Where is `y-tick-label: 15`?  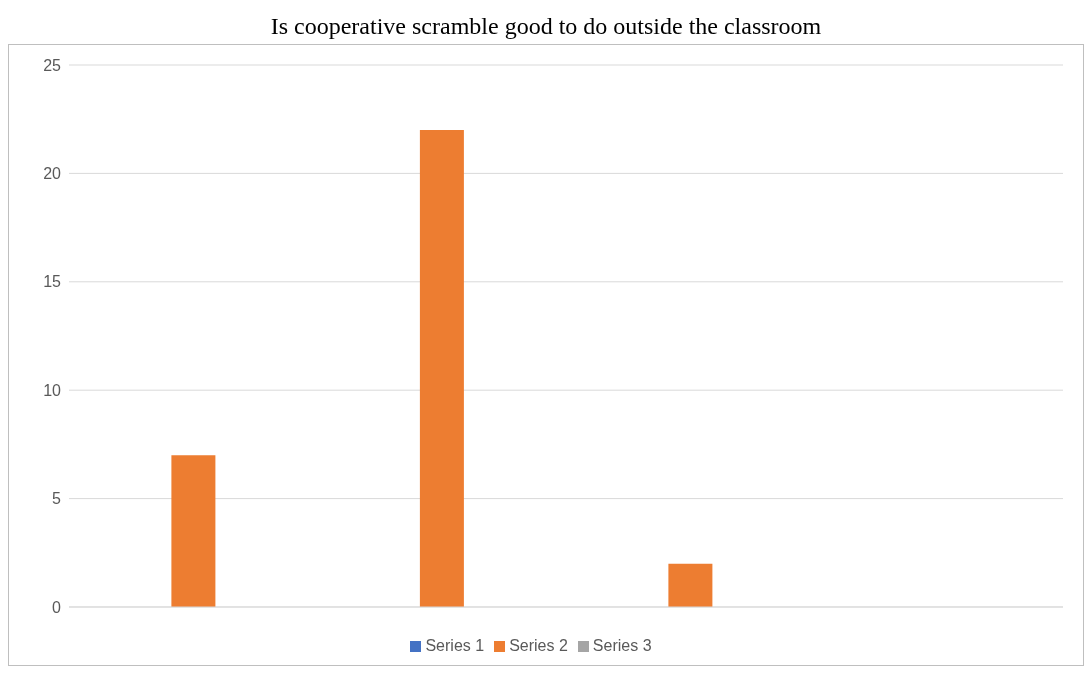 y-tick-label: 15 is located at coordinates (52, 282).